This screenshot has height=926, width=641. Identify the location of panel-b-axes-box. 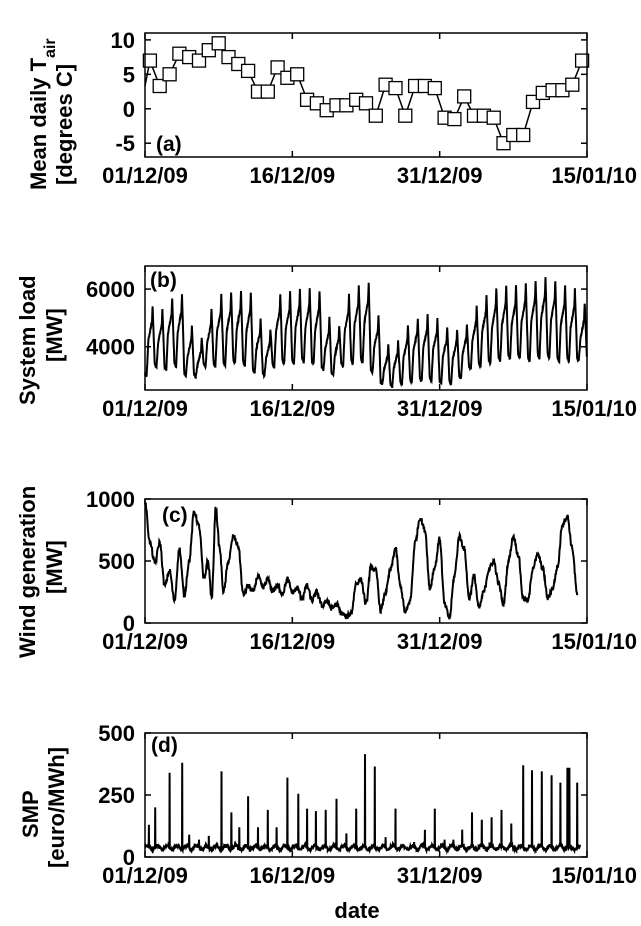
(366, 328).